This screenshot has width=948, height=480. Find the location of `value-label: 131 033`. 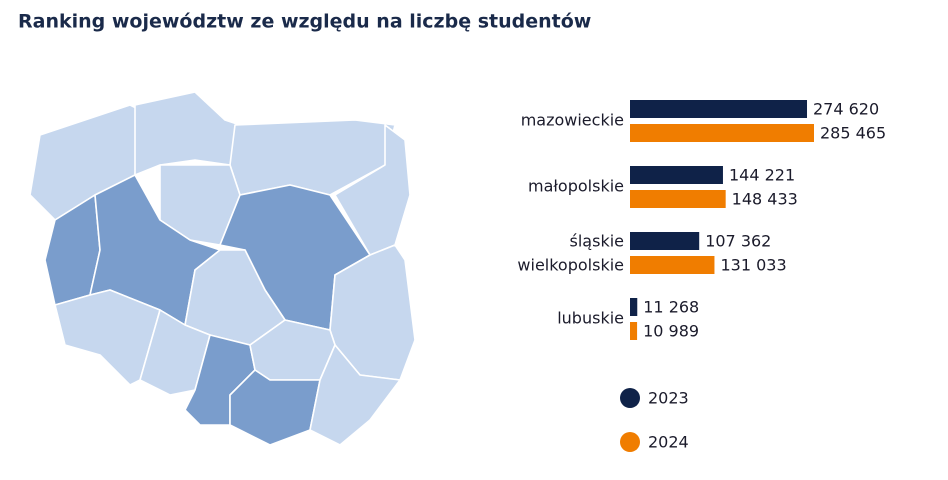

value-label: 131 033 is located at coordinates (753, 265).